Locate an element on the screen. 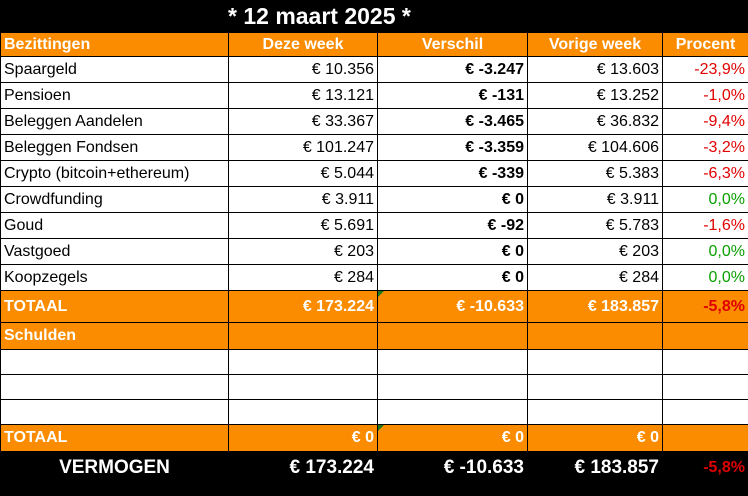 The height and width of the screenshot is (496, 748). header-this-week: Deze week is located at coordinates (303, 44).